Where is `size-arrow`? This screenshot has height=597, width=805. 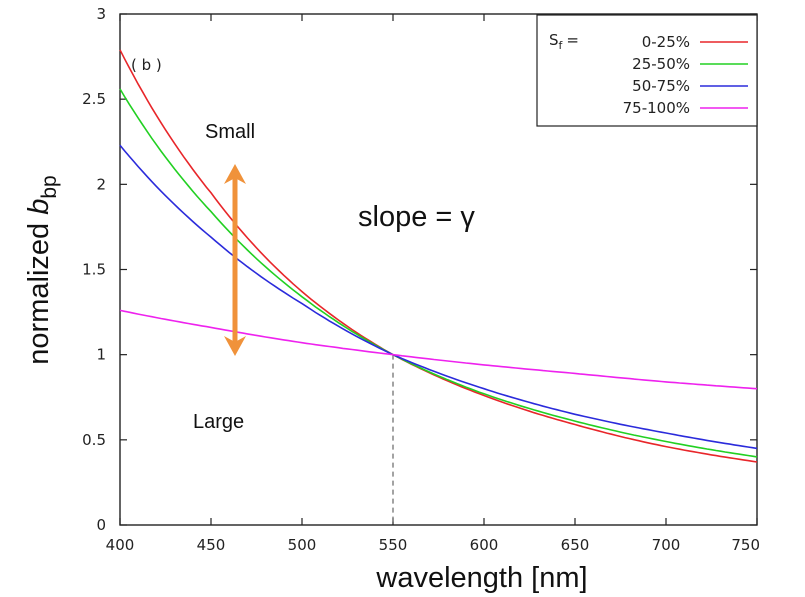
size-arrow is located at coordinates (235, 260).